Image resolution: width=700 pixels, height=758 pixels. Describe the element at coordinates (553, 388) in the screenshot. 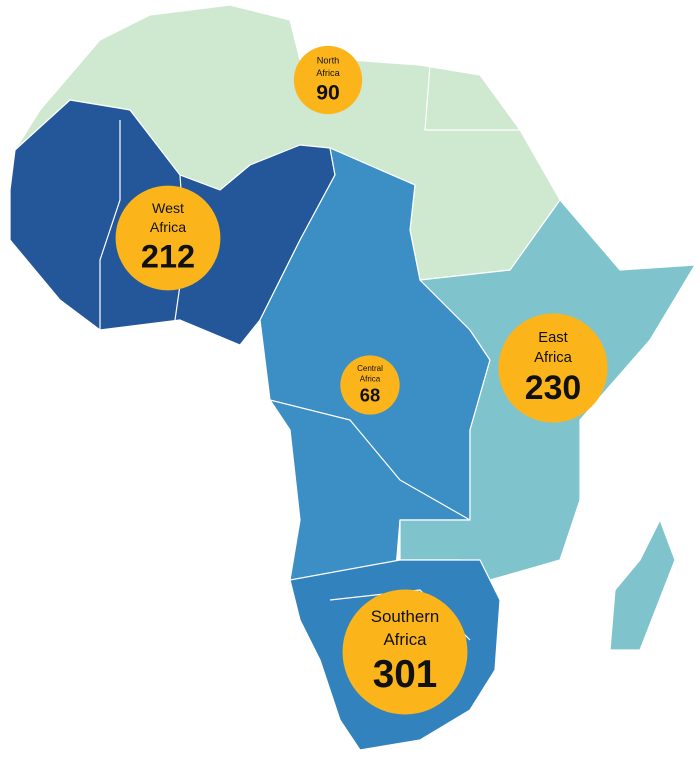

I see `region-value: 230` at that location.